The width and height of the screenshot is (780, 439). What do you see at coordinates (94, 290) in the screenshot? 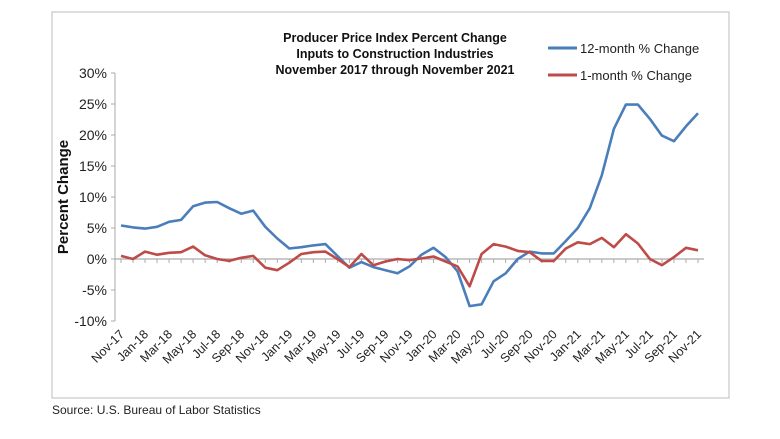
I see `y-tick-label: -5%` at bounding box center [94, 290].